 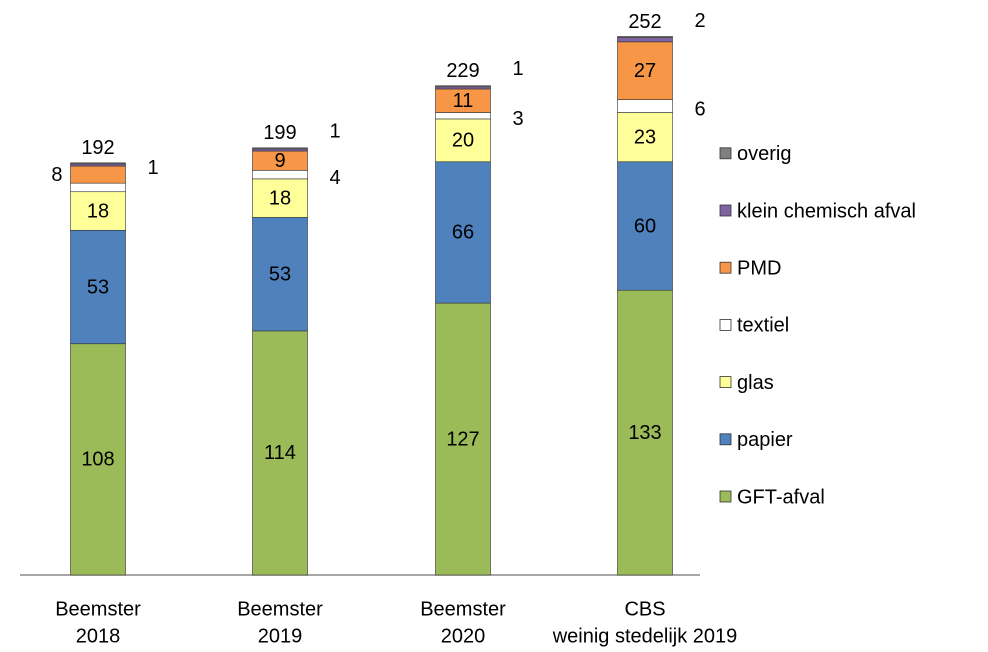 I want to click on value-label: 108, so click(x=97, y=460).